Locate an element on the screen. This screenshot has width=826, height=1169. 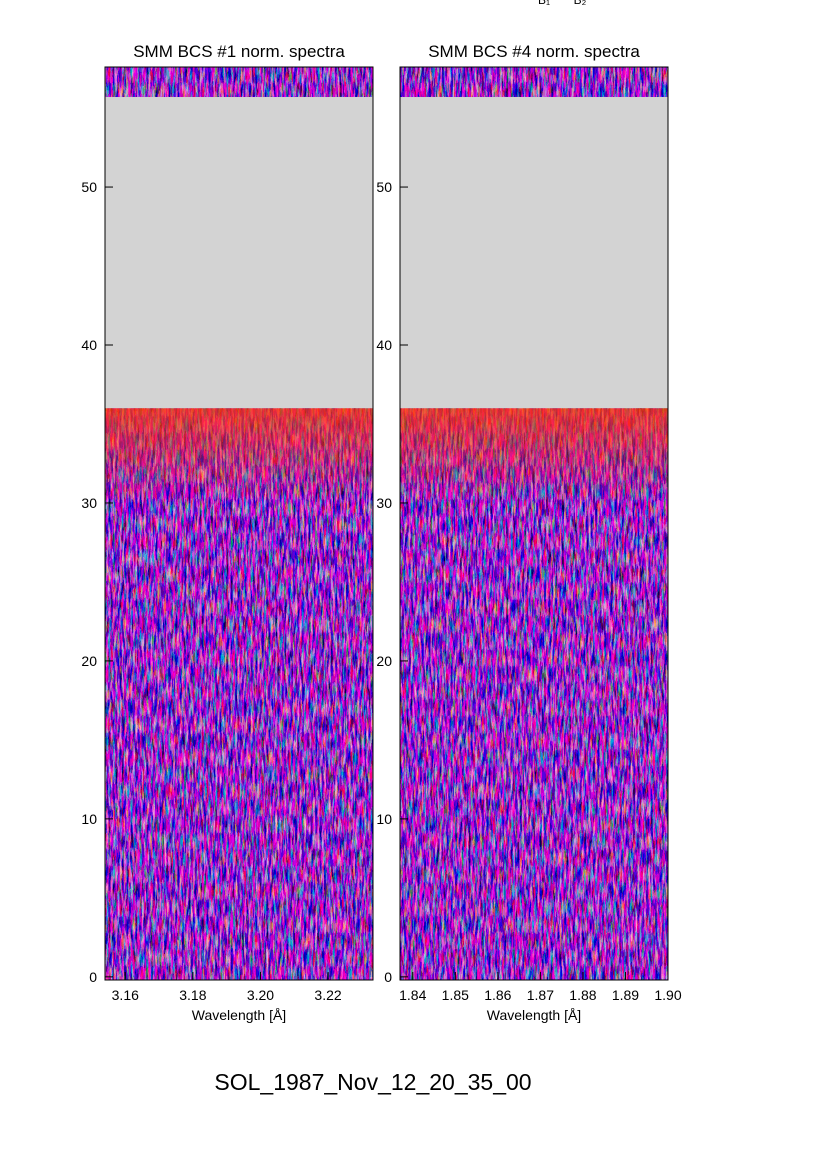
x-tick-label: 3.22 is located at coordinates (327, 995).